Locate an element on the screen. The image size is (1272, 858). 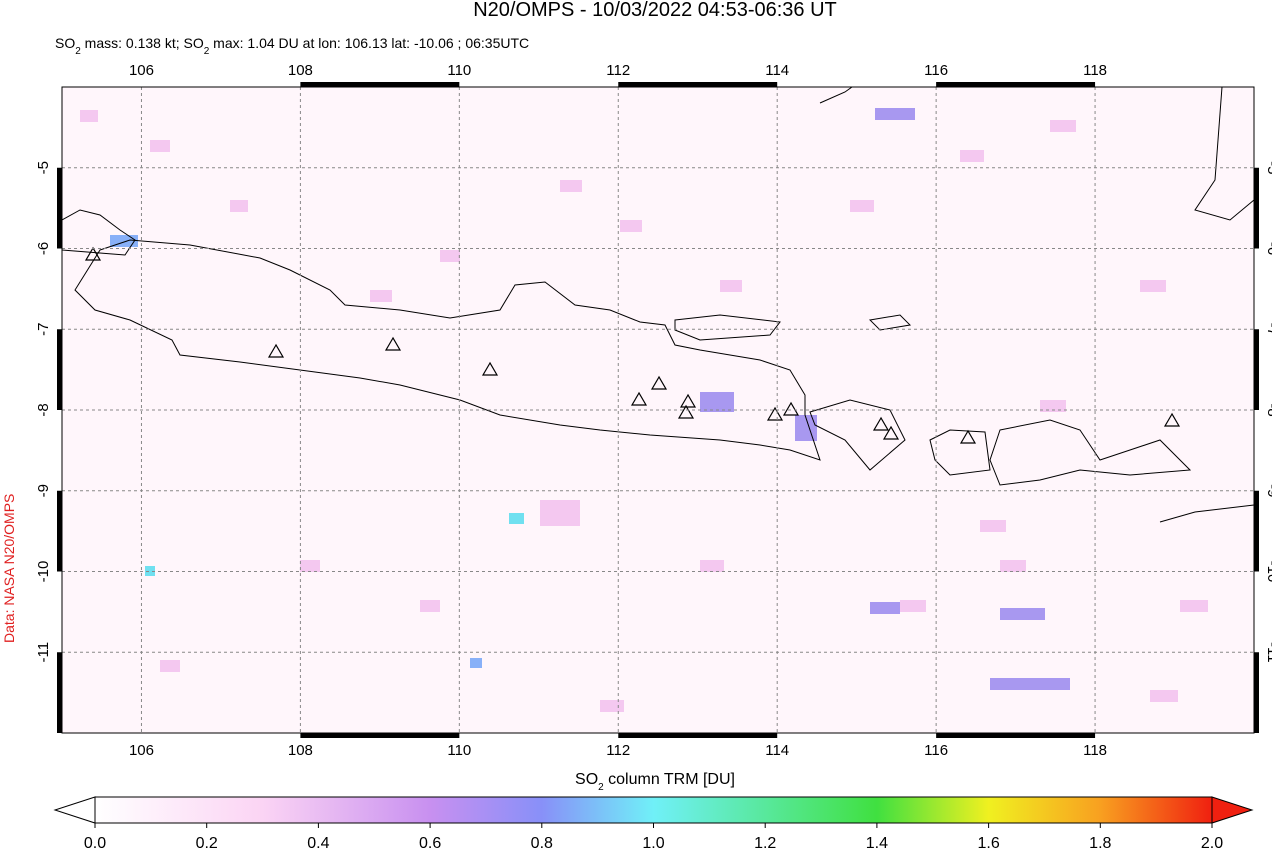
colorbar-label: SO2 column TRM [DU] is located at coordinates (655, 782).